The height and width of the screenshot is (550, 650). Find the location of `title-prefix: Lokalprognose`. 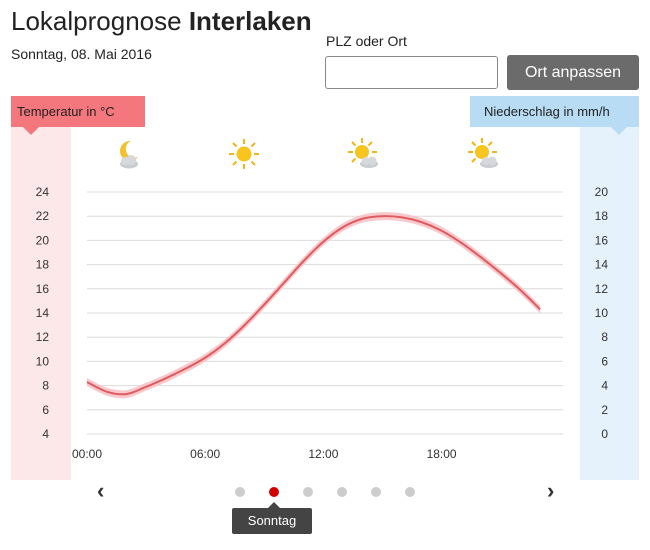

title-prefix: Lokalprognose is located at coordinates (96, 21).